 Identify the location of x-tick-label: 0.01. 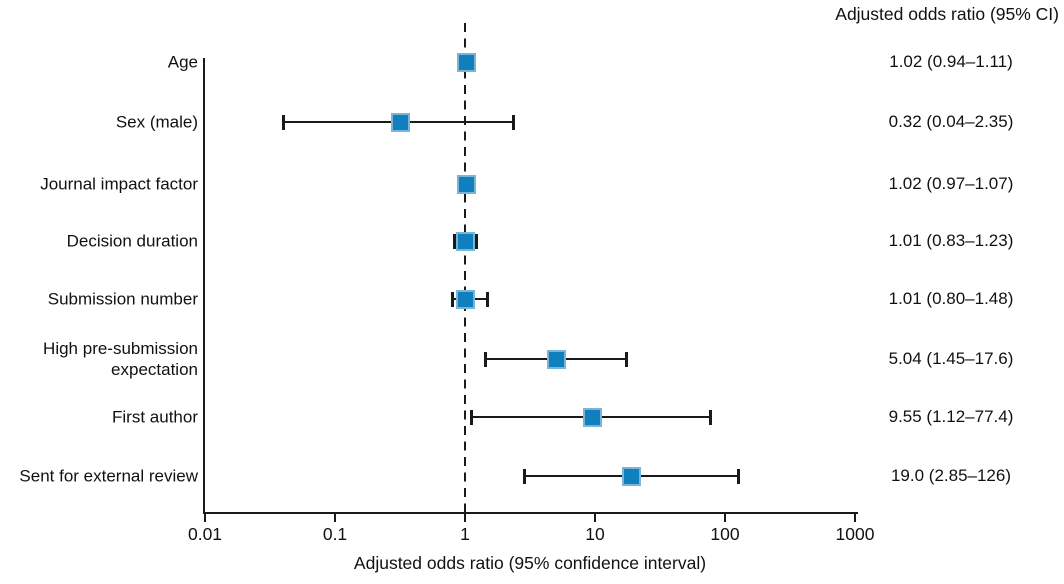
(205, 534).